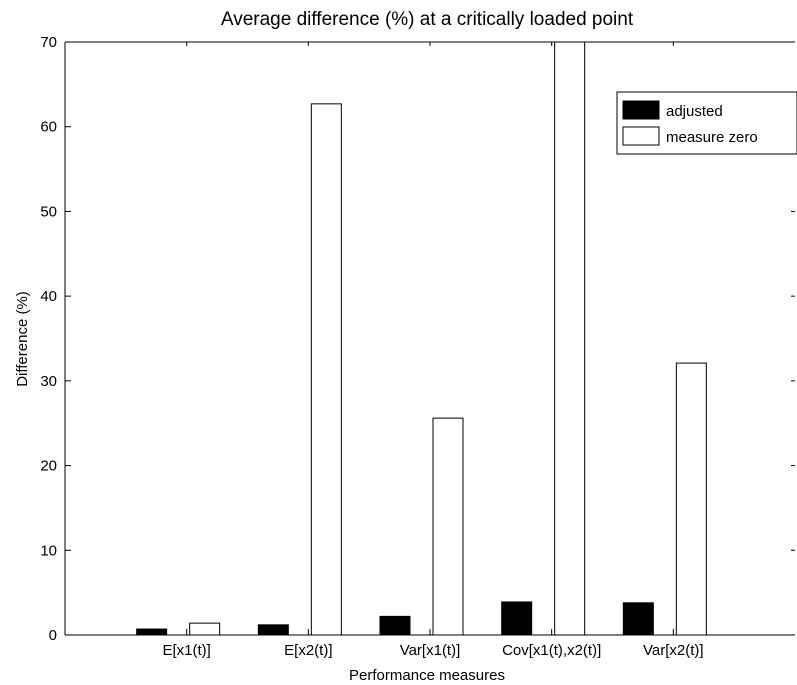 The height and width of the screenshot is (685, 797). I want to click on y-axis-label: Difference (%), so click(22, 339).